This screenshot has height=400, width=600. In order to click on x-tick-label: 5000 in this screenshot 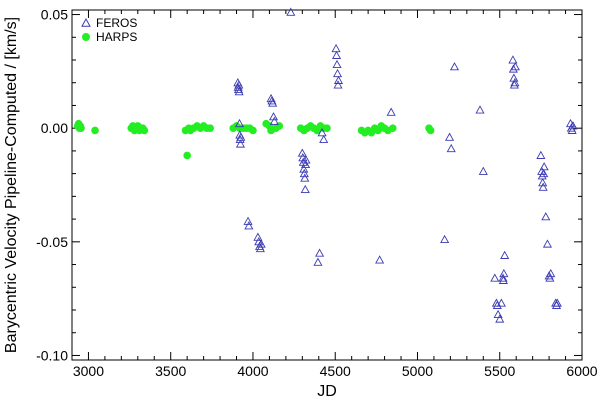, I will do `click(417, 371)`.